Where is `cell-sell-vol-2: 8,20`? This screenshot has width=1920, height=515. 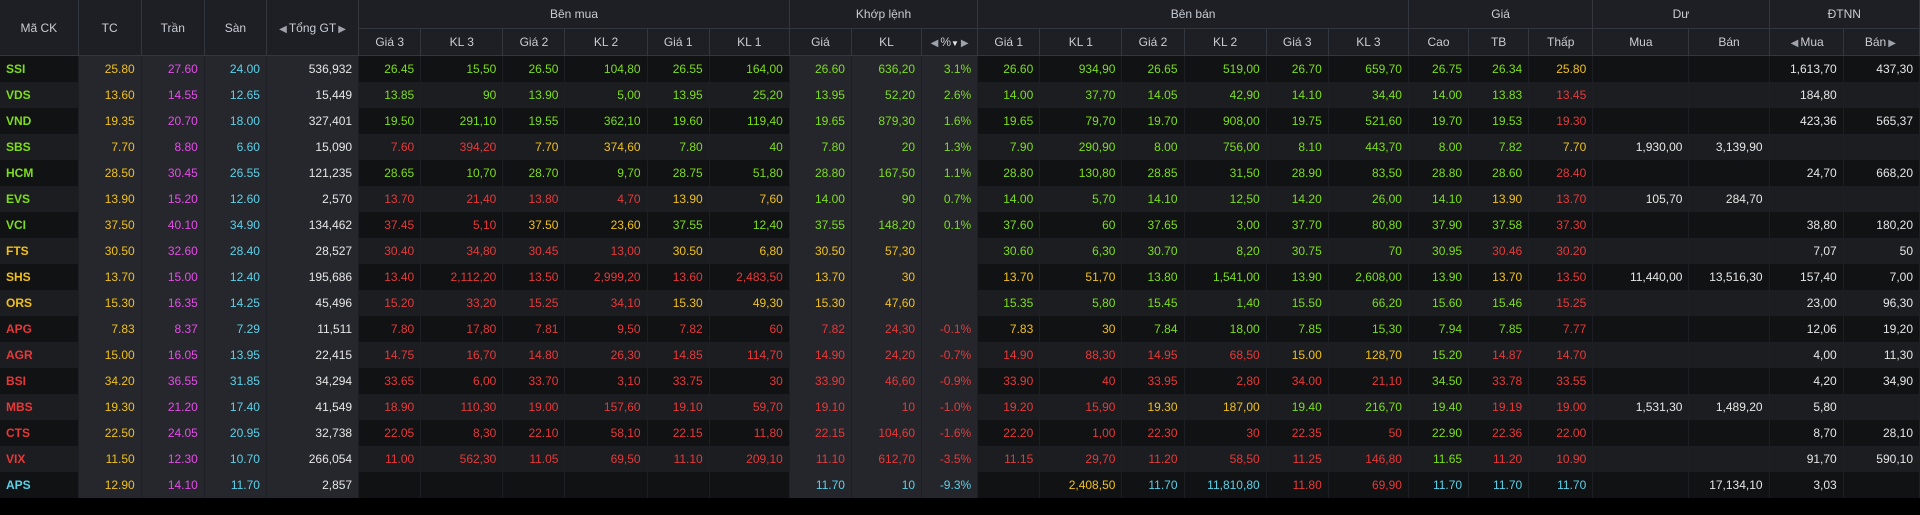 cell-sell-vol-2: 8,20 is located at coordinates (1225, 251).